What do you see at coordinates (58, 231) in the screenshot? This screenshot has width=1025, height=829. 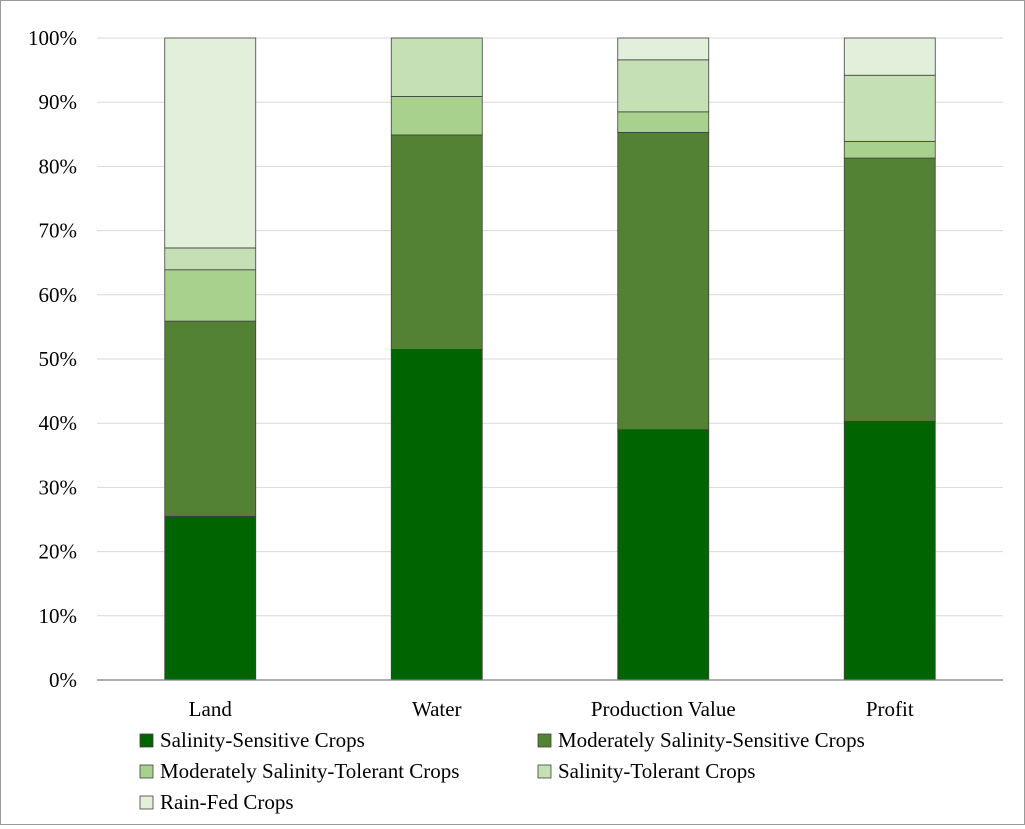 I see `y-tick-label: 70%` at bounding box center [58, 231].